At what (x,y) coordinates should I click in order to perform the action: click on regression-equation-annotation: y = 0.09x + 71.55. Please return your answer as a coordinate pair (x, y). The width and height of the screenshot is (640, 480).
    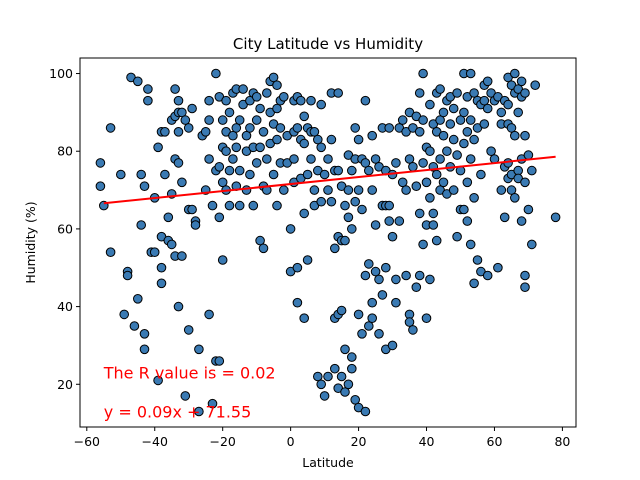
    Looking at the image, I should click on (178, 411).